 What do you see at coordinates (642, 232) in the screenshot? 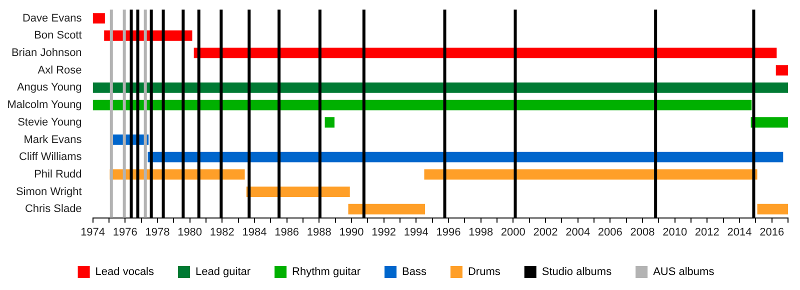
I see `x-tick-label: 2008` at bounding box center [642, 232].